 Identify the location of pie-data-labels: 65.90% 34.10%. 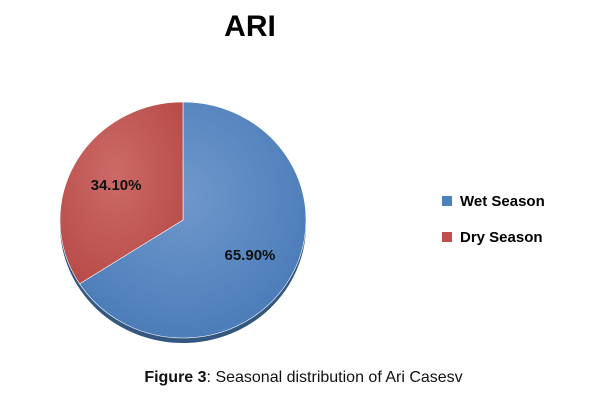
(183, 220).